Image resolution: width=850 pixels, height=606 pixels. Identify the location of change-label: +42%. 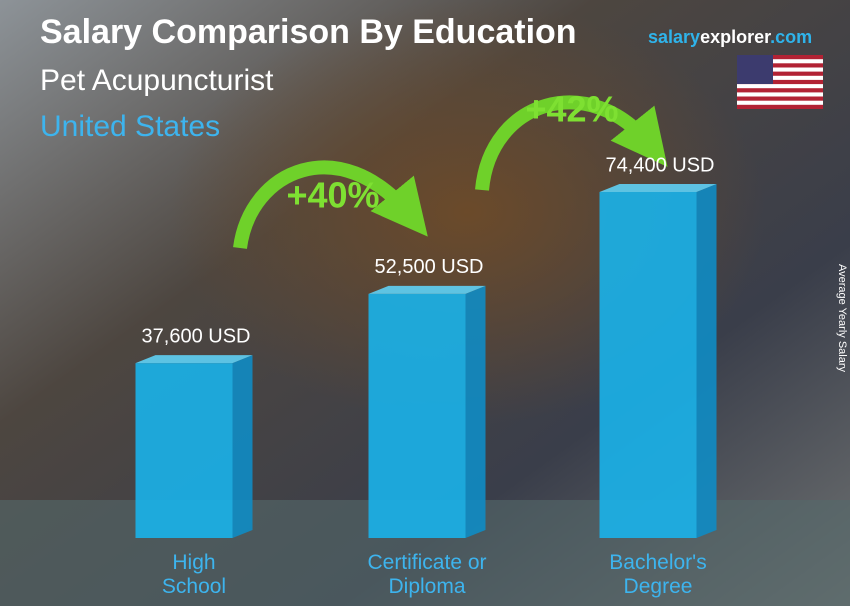
(571, 109).